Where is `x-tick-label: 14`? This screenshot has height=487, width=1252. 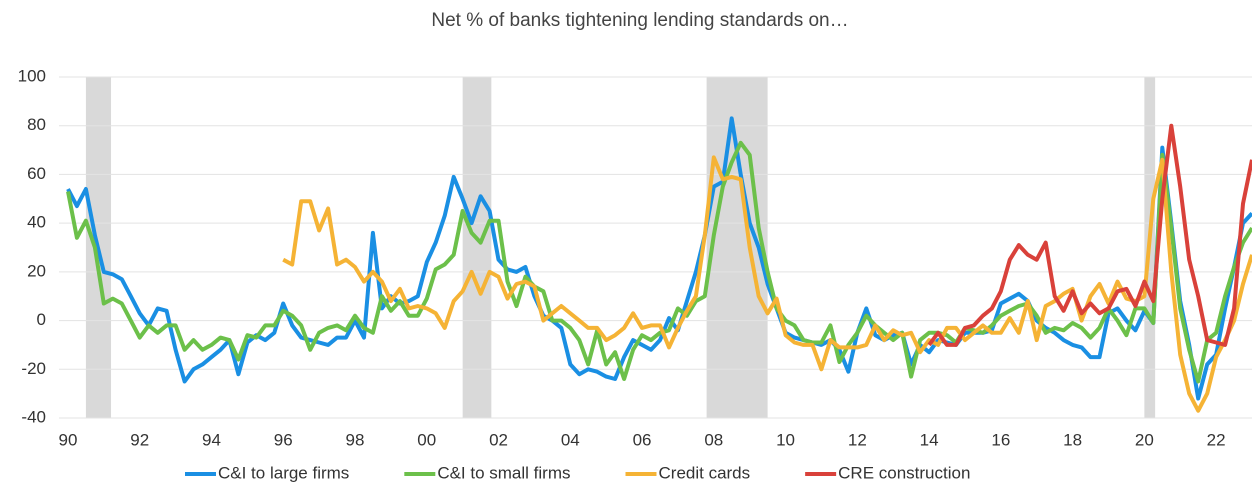 x-tick-label: 14 is located at coordinates (929, 439).